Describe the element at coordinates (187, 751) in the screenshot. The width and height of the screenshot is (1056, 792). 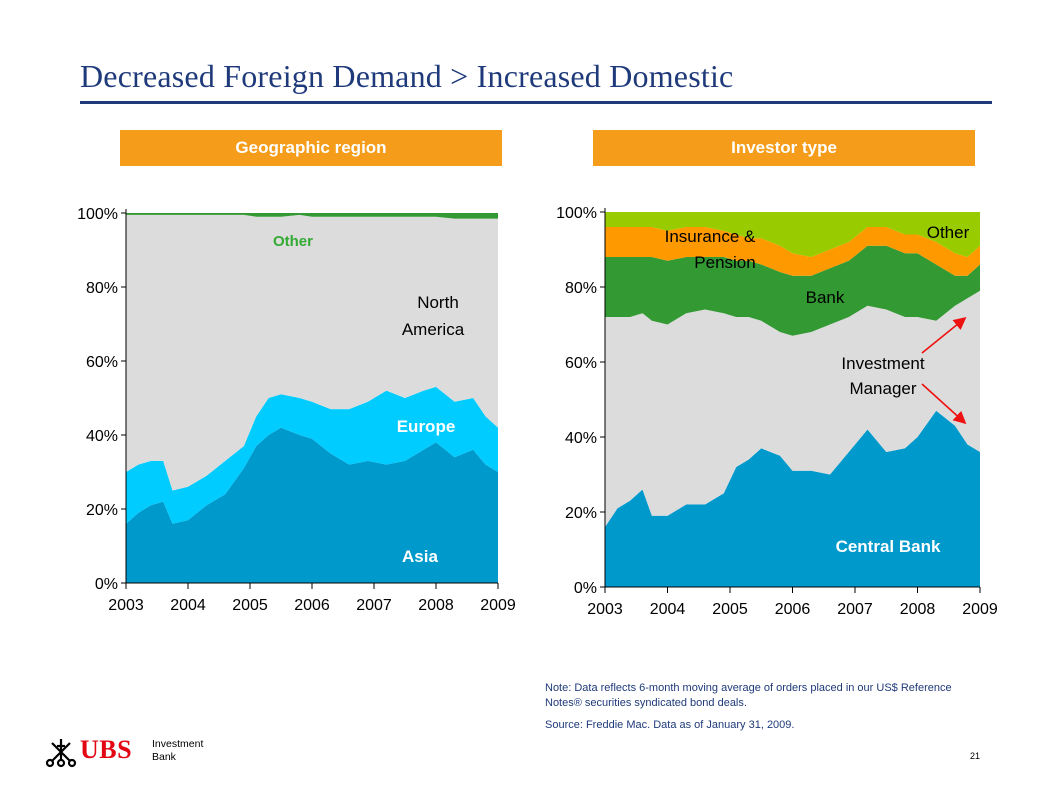
I see `logo-subtitle: Investment Bank` at that location.